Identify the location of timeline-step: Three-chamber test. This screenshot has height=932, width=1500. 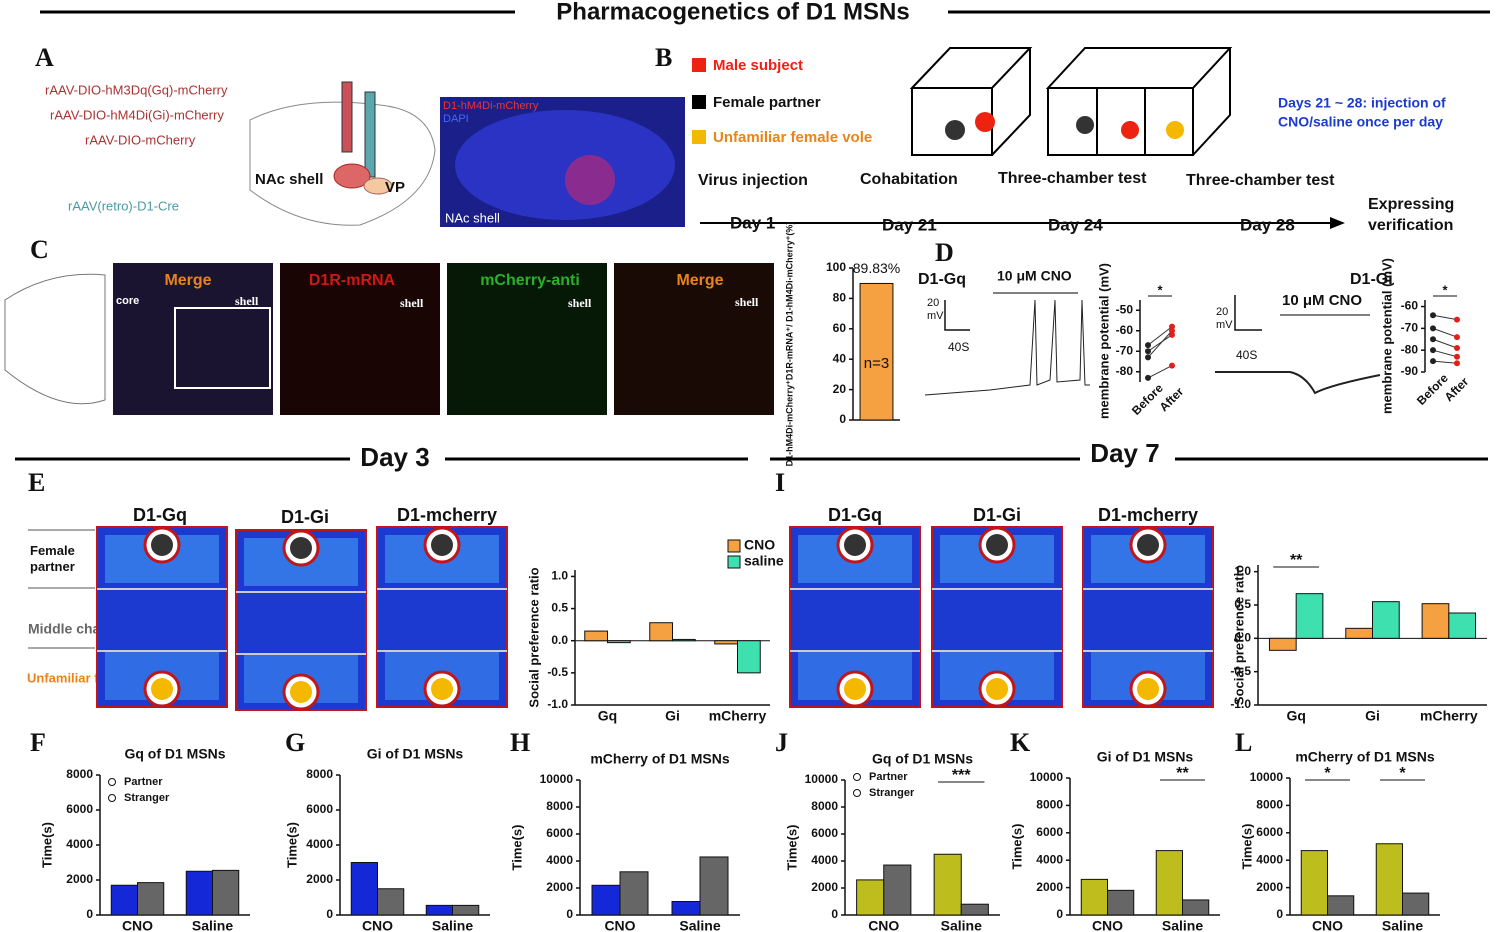
(1260, 180).